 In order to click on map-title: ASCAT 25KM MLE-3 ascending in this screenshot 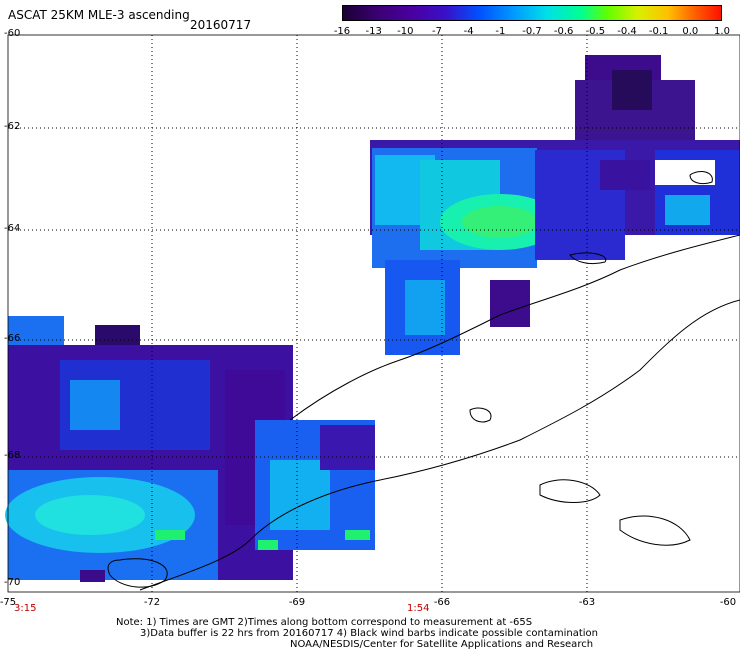, I will do `click(99, 15)`.